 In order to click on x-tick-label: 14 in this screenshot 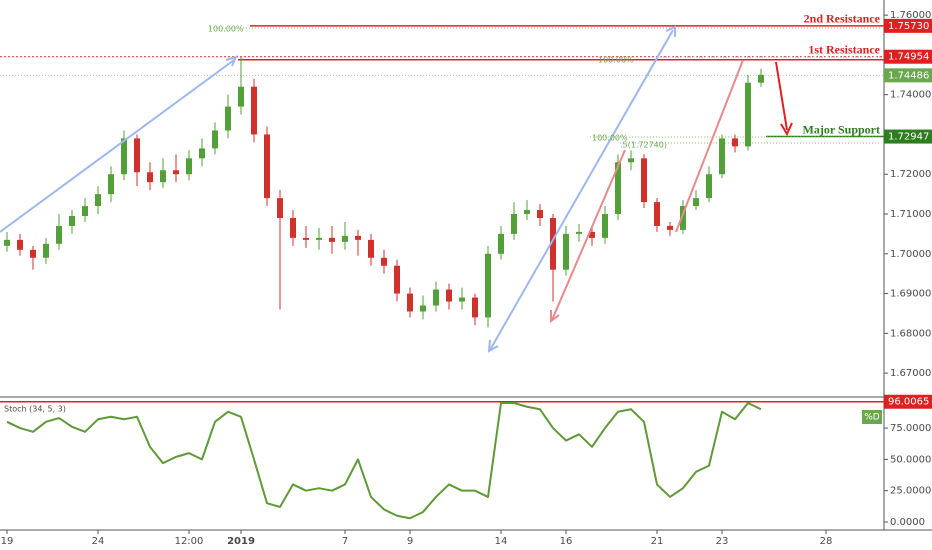, I will do `click(501, 541)`.